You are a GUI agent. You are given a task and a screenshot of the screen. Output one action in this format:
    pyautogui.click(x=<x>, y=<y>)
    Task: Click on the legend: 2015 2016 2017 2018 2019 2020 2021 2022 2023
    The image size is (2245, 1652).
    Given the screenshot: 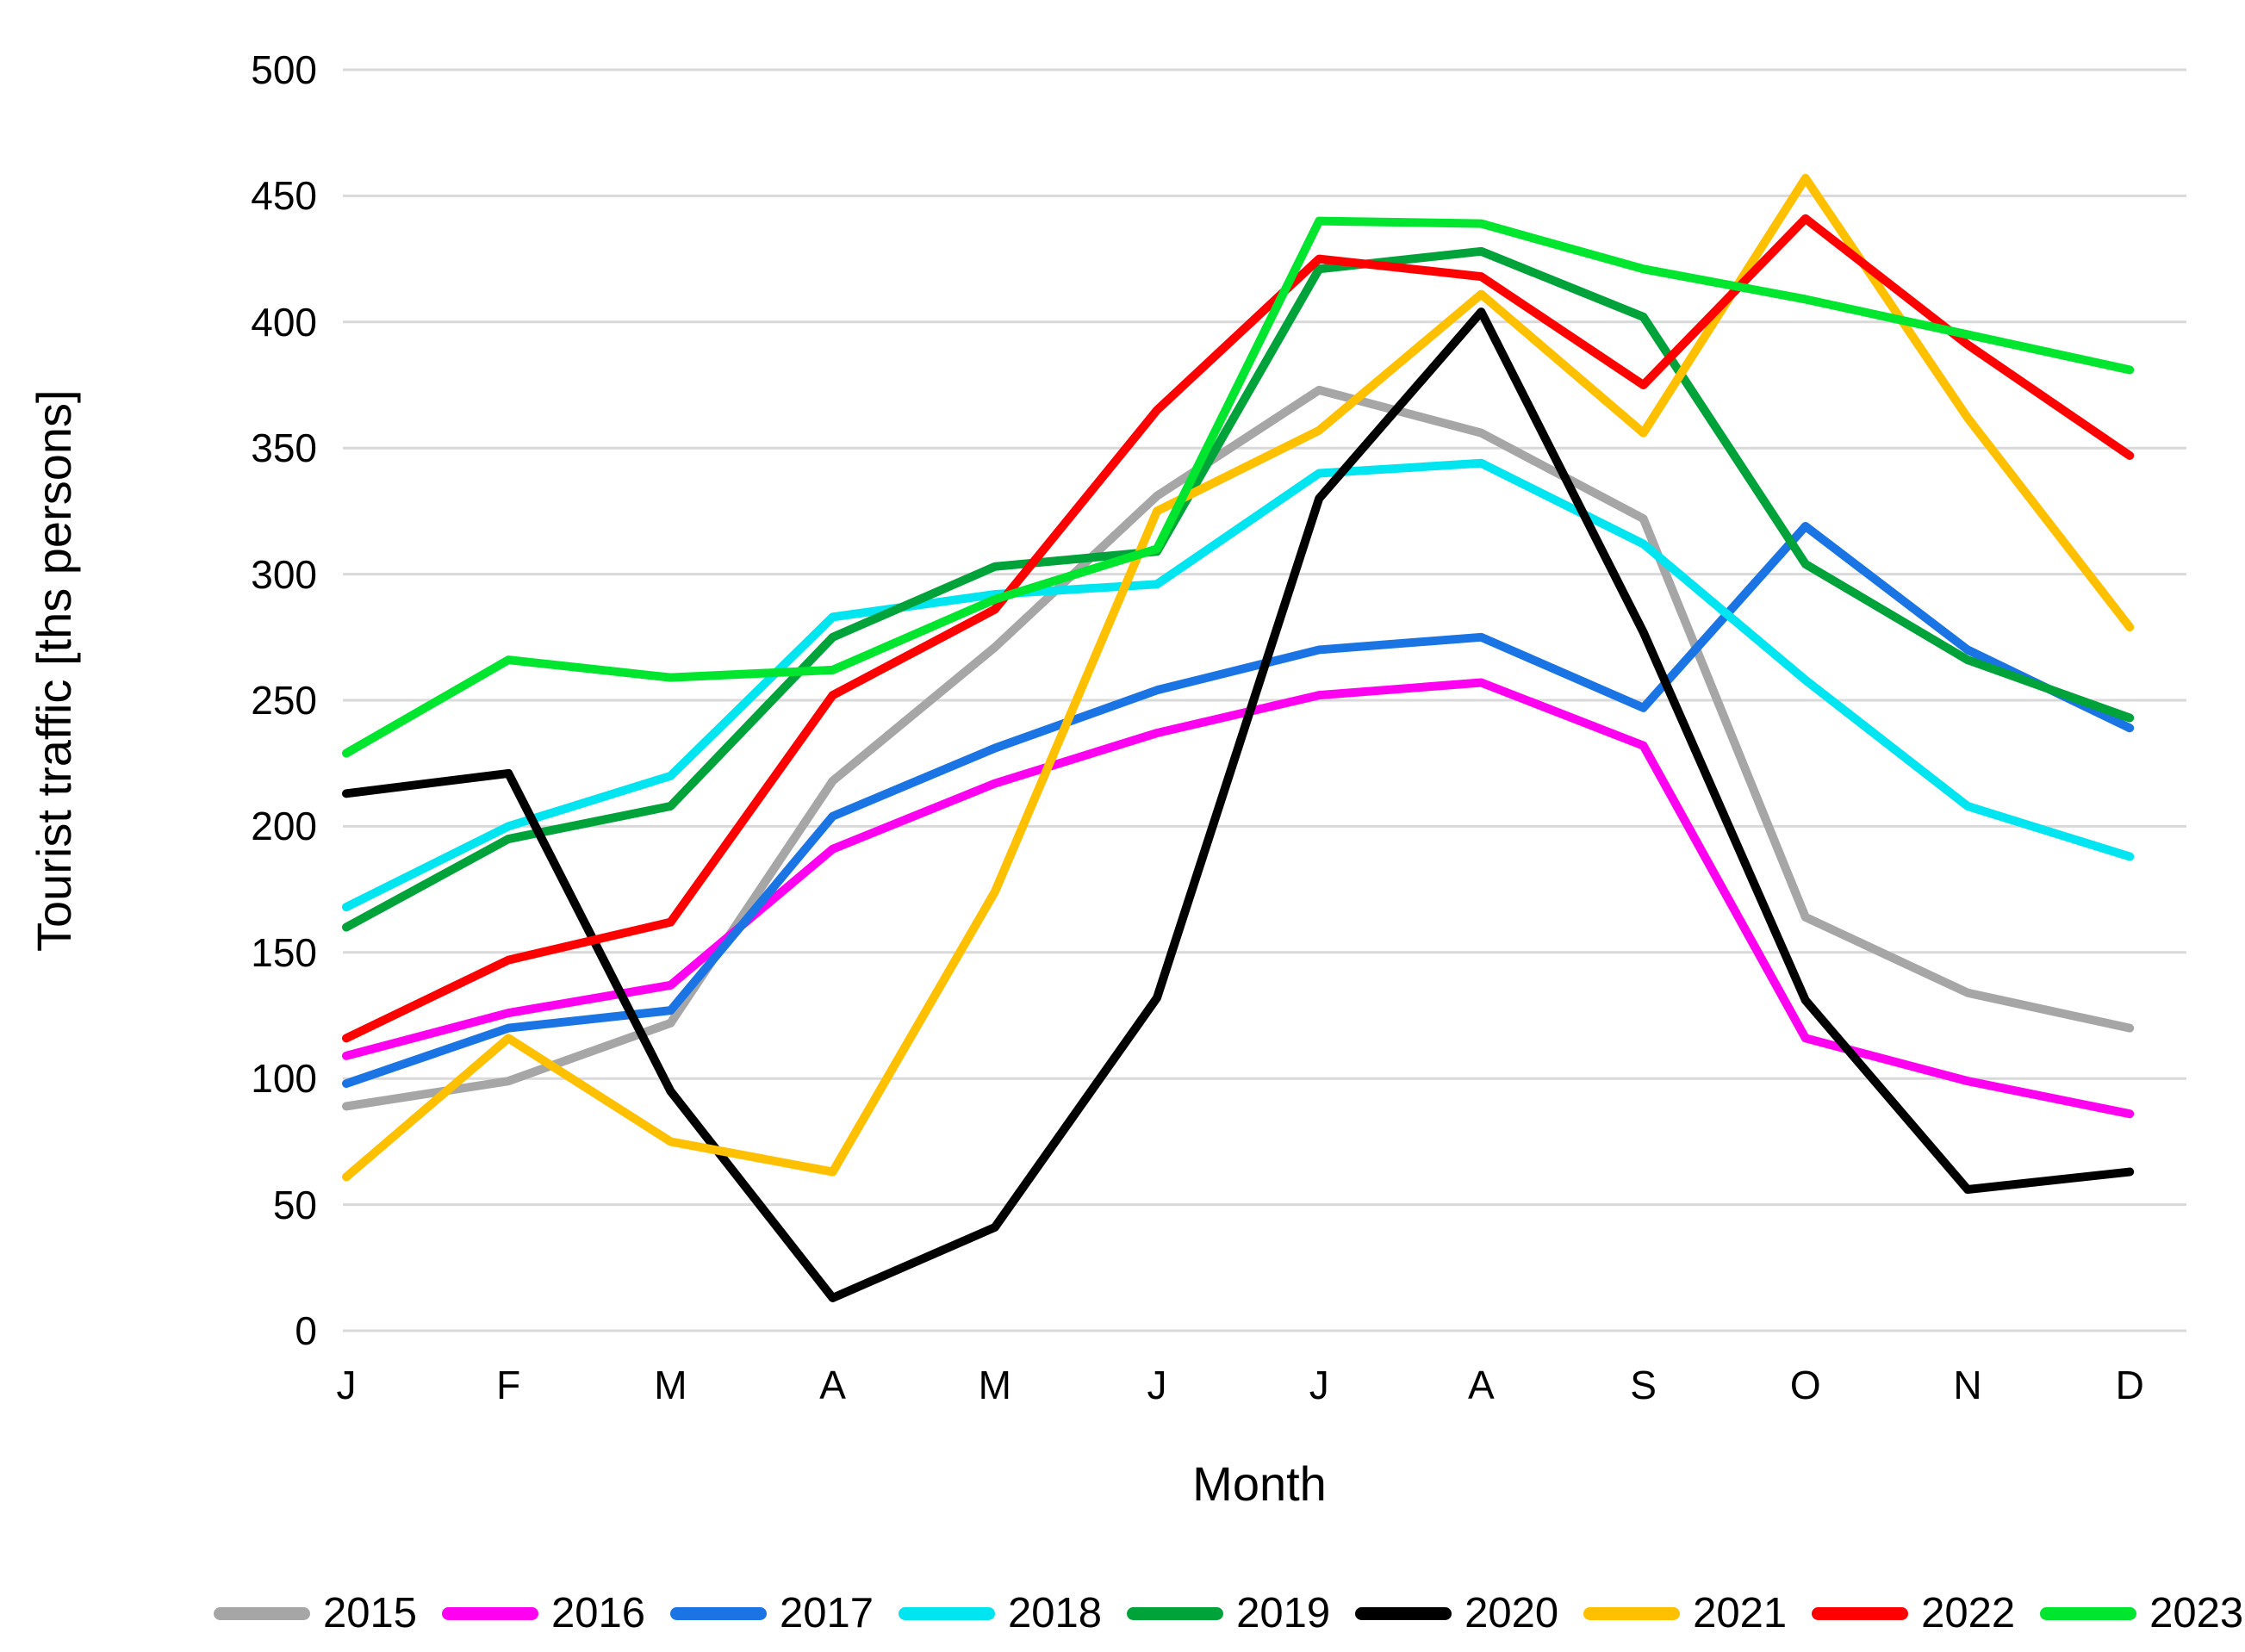 What is the action you would take?
    pyautogui.click(x=1230, y=1613)
    